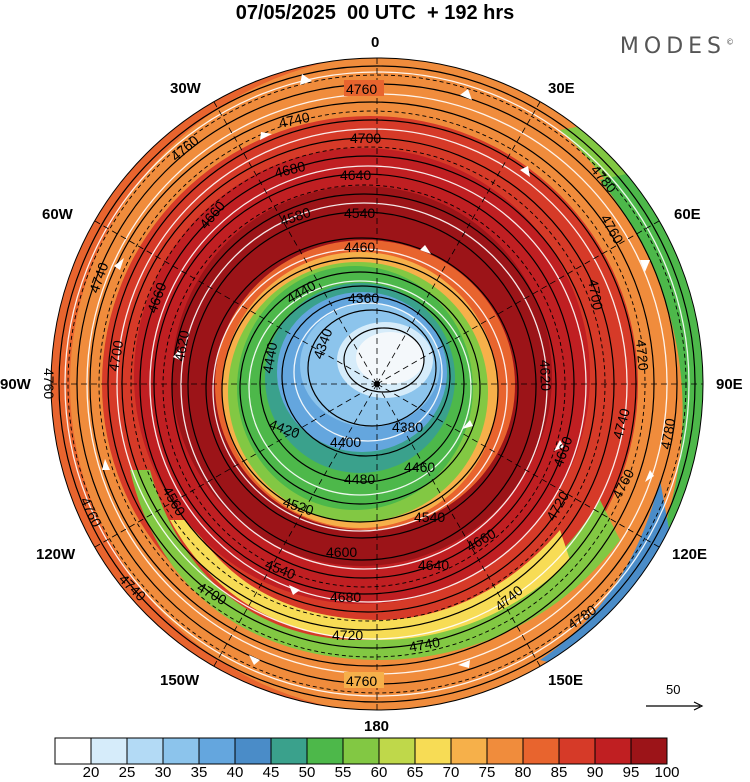 Image resolution: width=750 pixels, height=782 pixels. What do you see at coordinates (199, 772) in the screenshot?
I see `colorbar-tick-label: 35` at bounding box center [199, 772].